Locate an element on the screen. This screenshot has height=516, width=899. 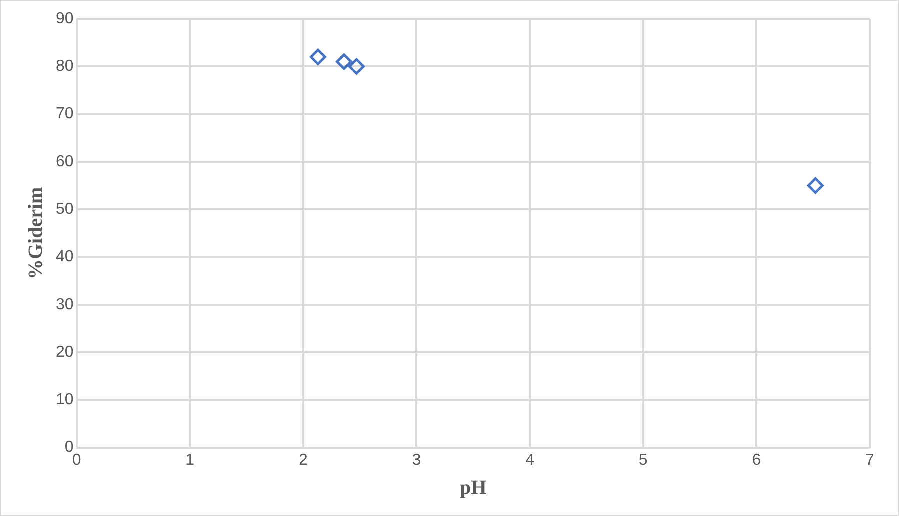
x-tick-label: 5 is located at coordinates (643, 460).